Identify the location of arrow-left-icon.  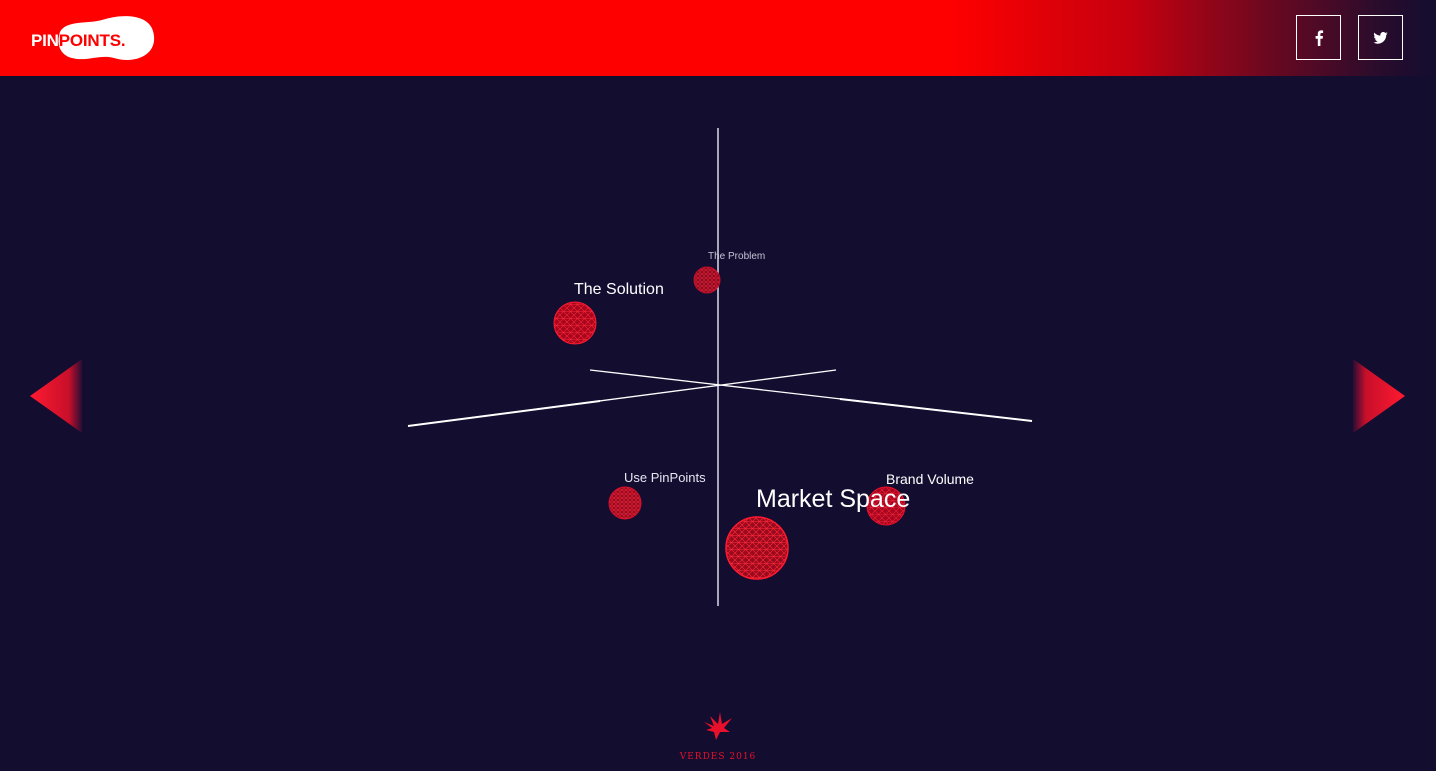
(56, 396).